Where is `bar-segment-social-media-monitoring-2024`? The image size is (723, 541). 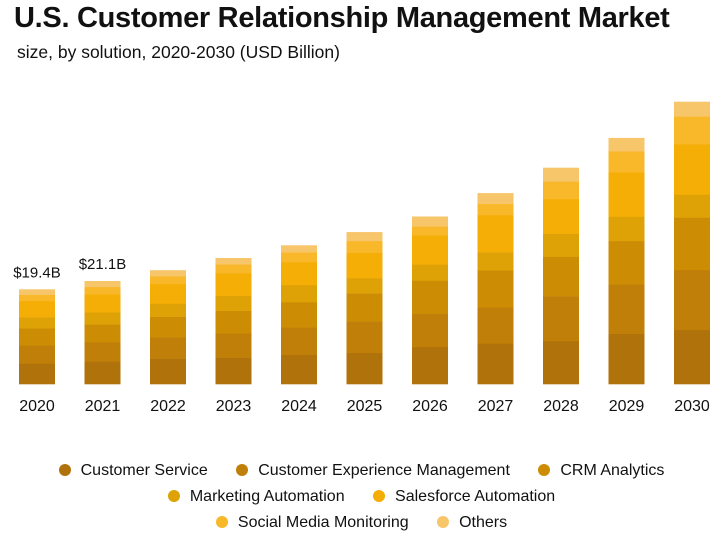
bar-segment-social-media-monitoring-2024 is located at coordinates (299, 257).